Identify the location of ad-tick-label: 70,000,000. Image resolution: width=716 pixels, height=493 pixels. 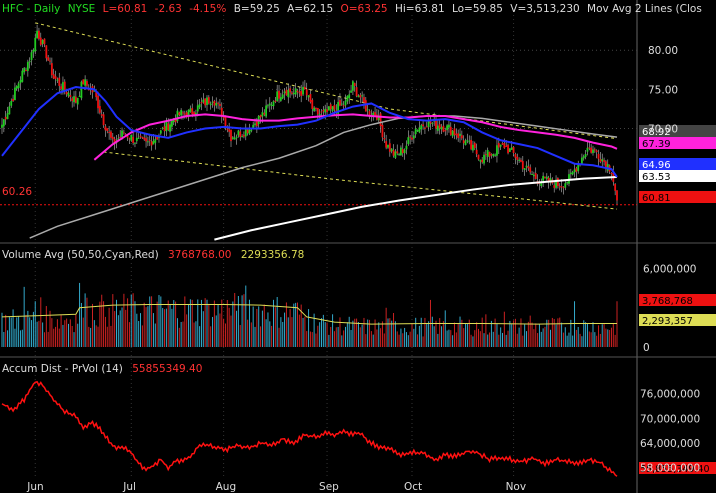
(670, 419).